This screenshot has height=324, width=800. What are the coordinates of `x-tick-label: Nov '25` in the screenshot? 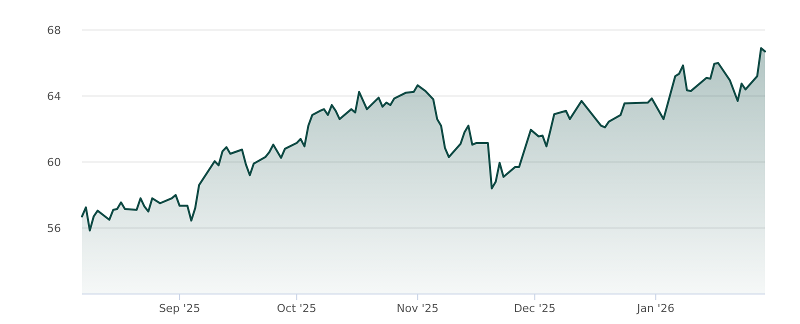 It's located at (417, 308).